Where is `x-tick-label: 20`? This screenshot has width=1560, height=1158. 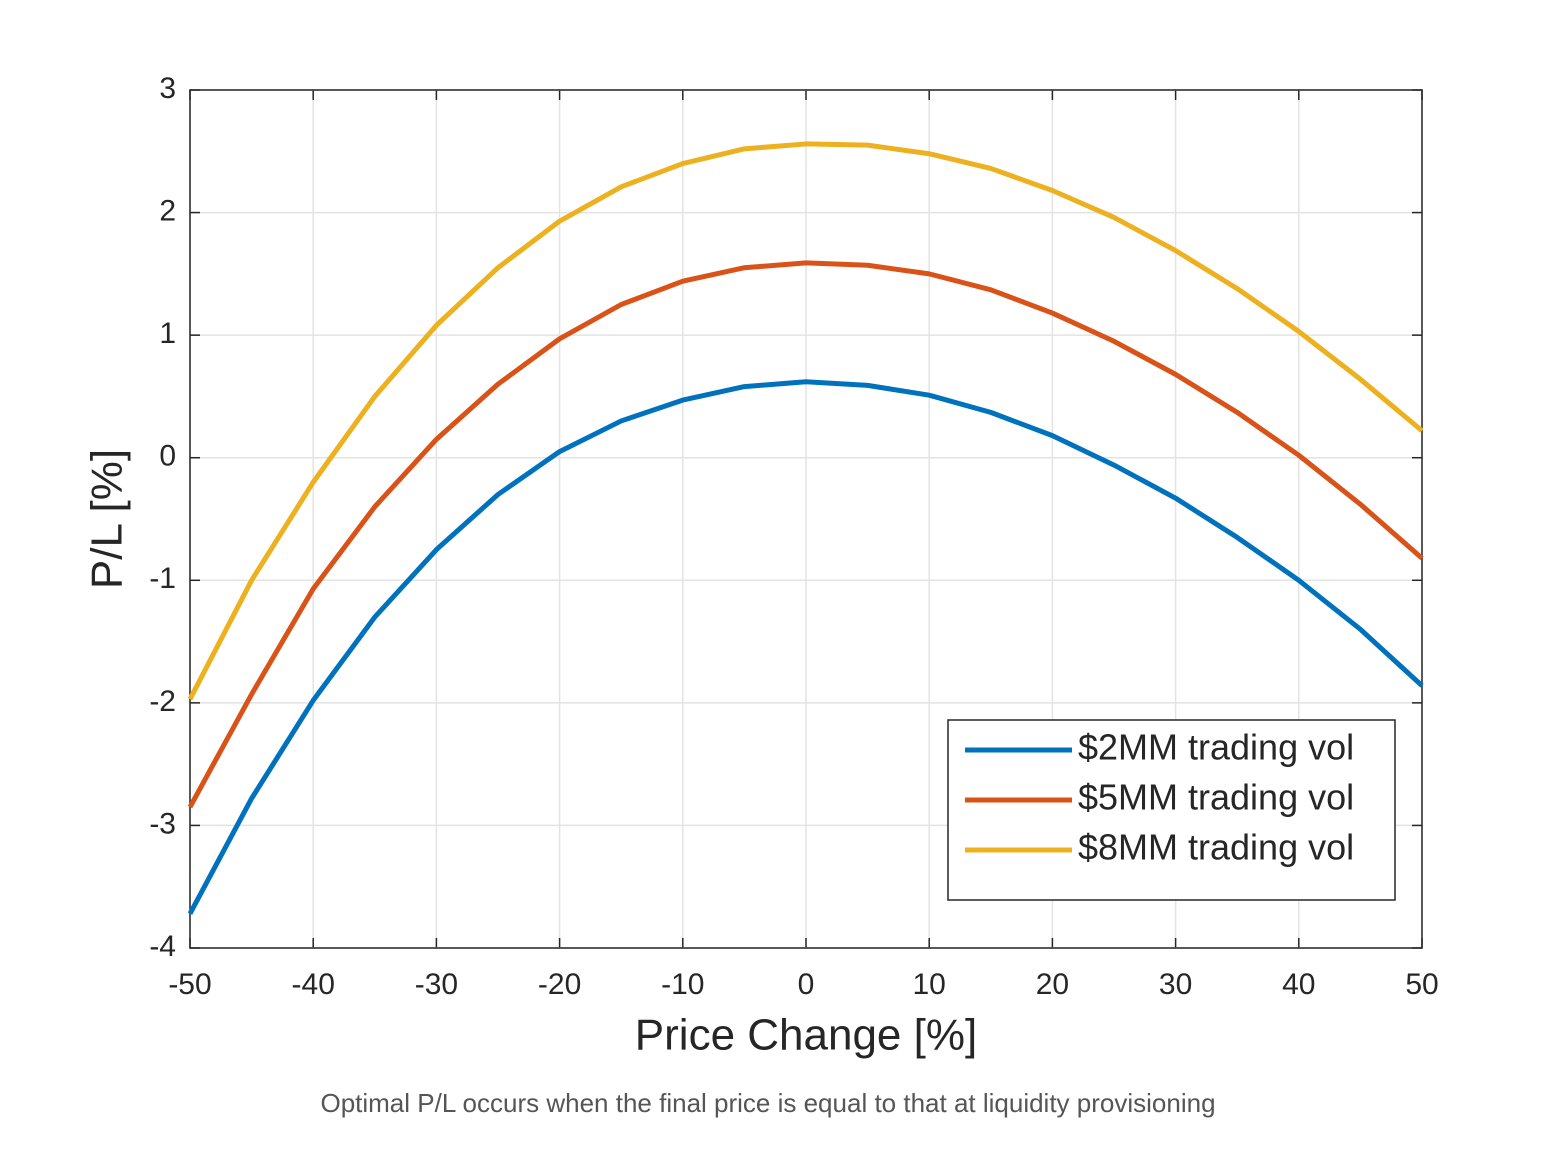 x-tick-label: 20 is located at coordinates (1052, 984).